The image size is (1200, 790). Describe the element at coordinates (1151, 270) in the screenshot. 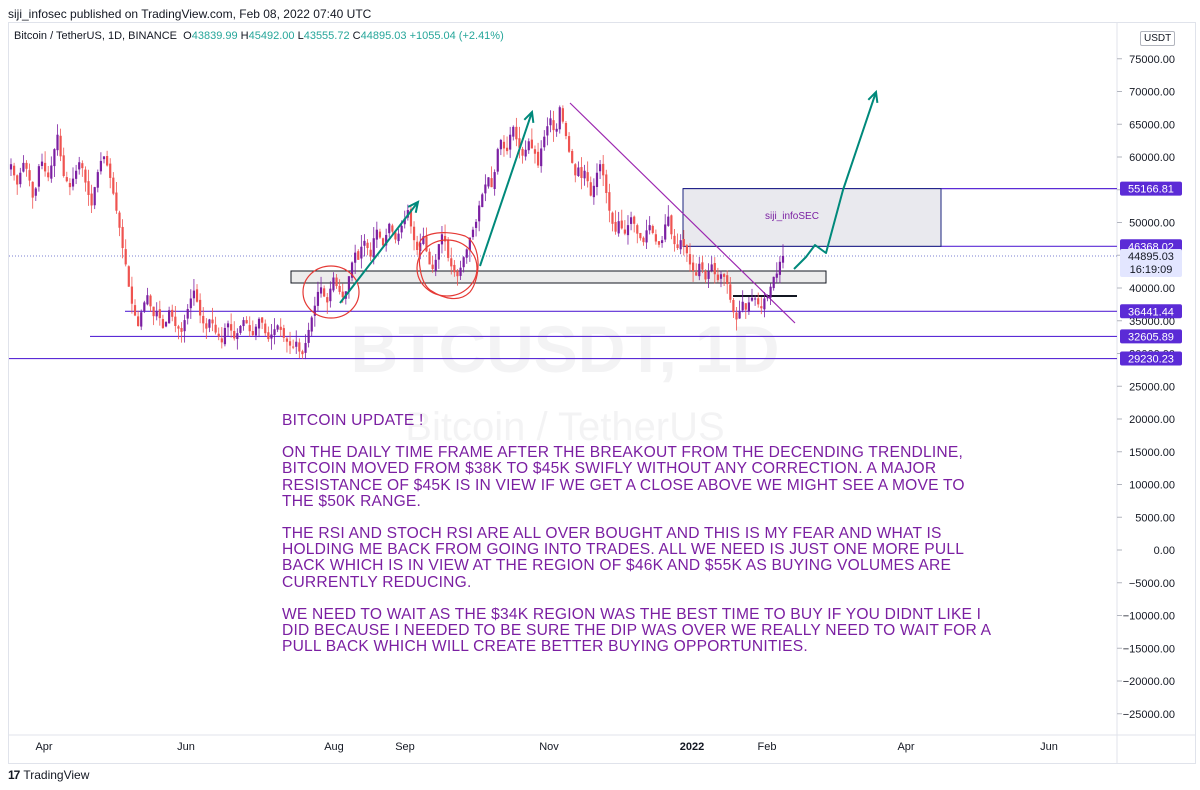

I see `countdown-timer: 16:19:09` at that location.